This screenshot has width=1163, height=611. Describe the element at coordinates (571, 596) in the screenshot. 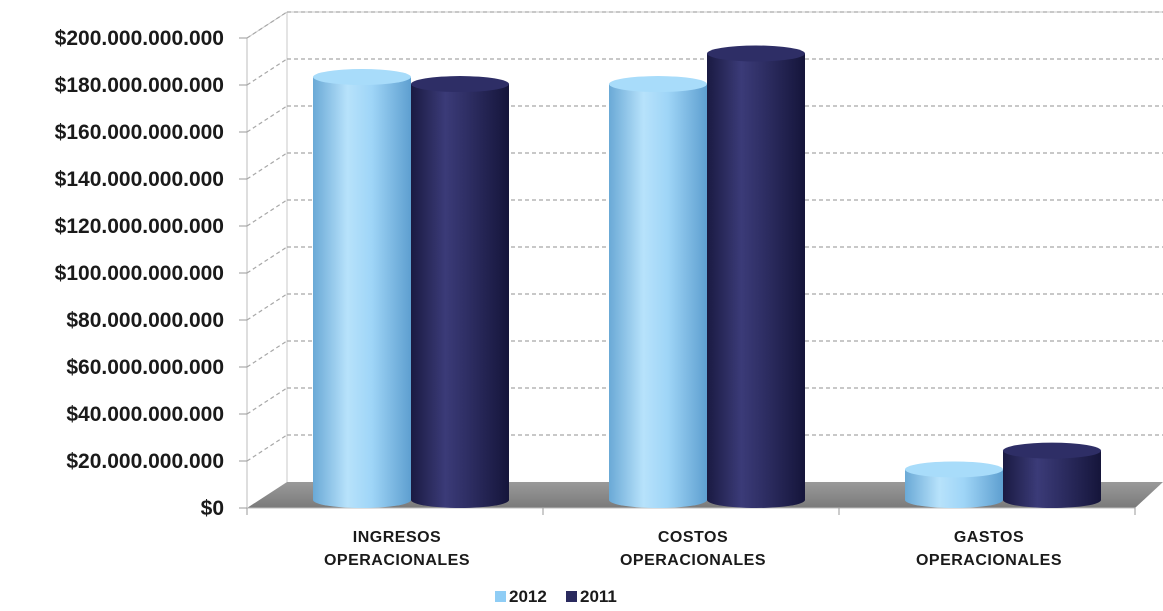

I see `legend-swatch-2011` at that location.